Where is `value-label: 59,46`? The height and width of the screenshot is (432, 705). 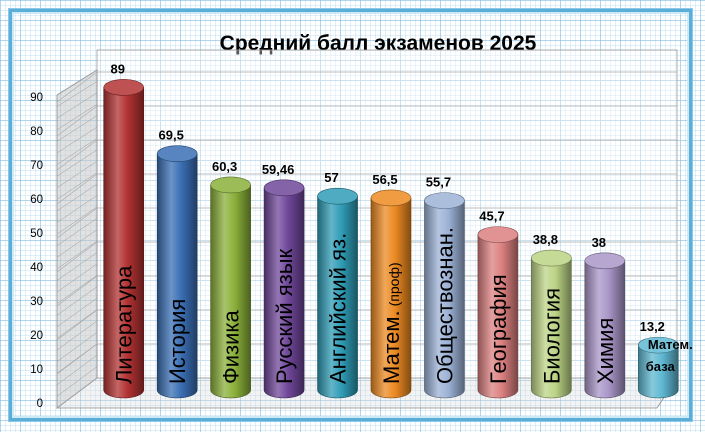 value-label: 59,46 is located at coordinates (278, 169).